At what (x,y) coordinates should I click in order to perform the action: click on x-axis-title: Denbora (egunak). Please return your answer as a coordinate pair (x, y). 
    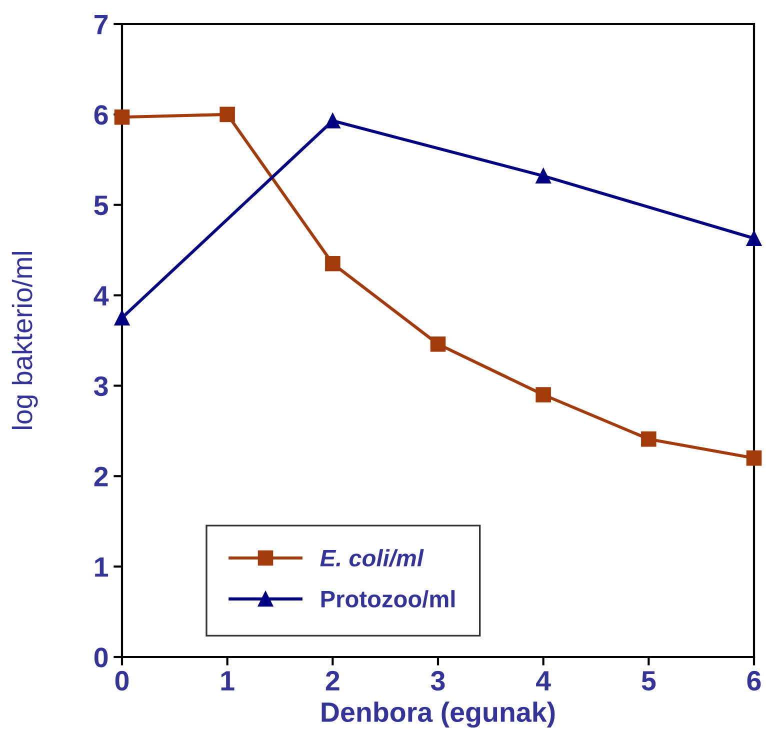
    Looking at the image, I should click on (438, 715).